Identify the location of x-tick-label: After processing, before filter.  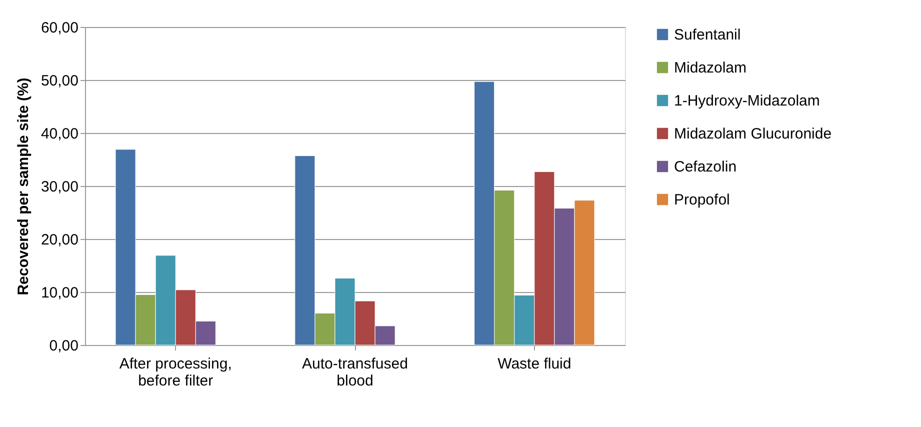
(175, 373).